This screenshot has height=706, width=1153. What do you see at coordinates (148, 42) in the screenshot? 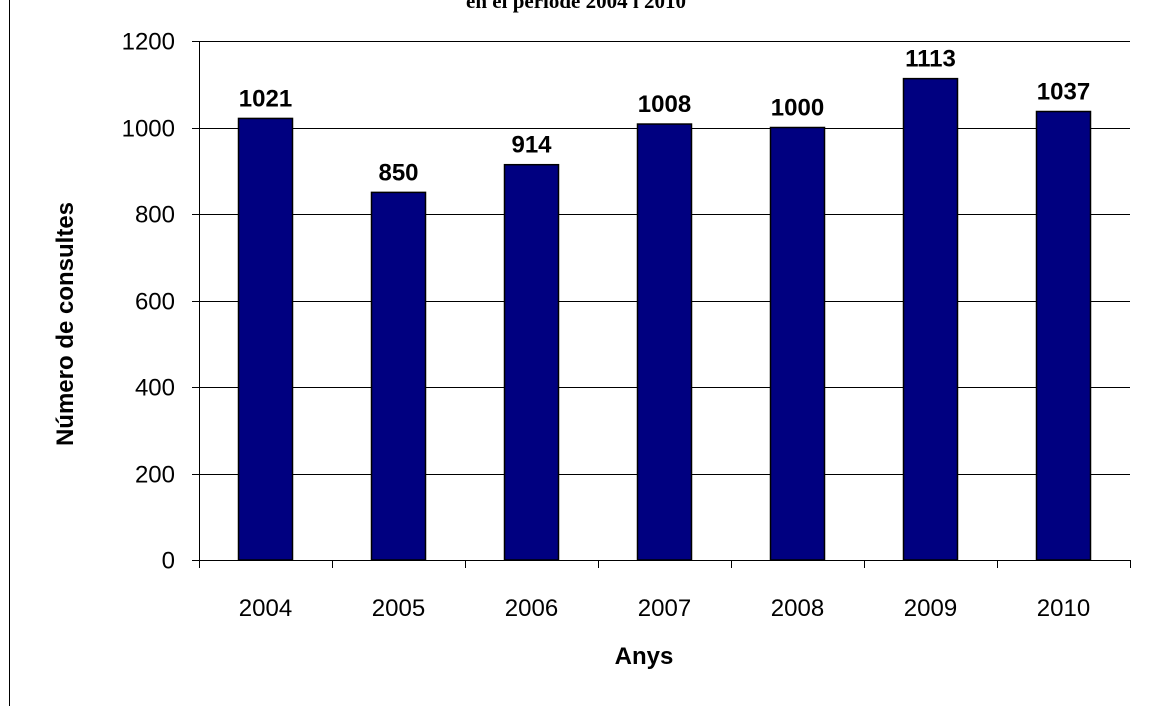
I see `y-tick-label: 1200` at bounding box center [148, 42].